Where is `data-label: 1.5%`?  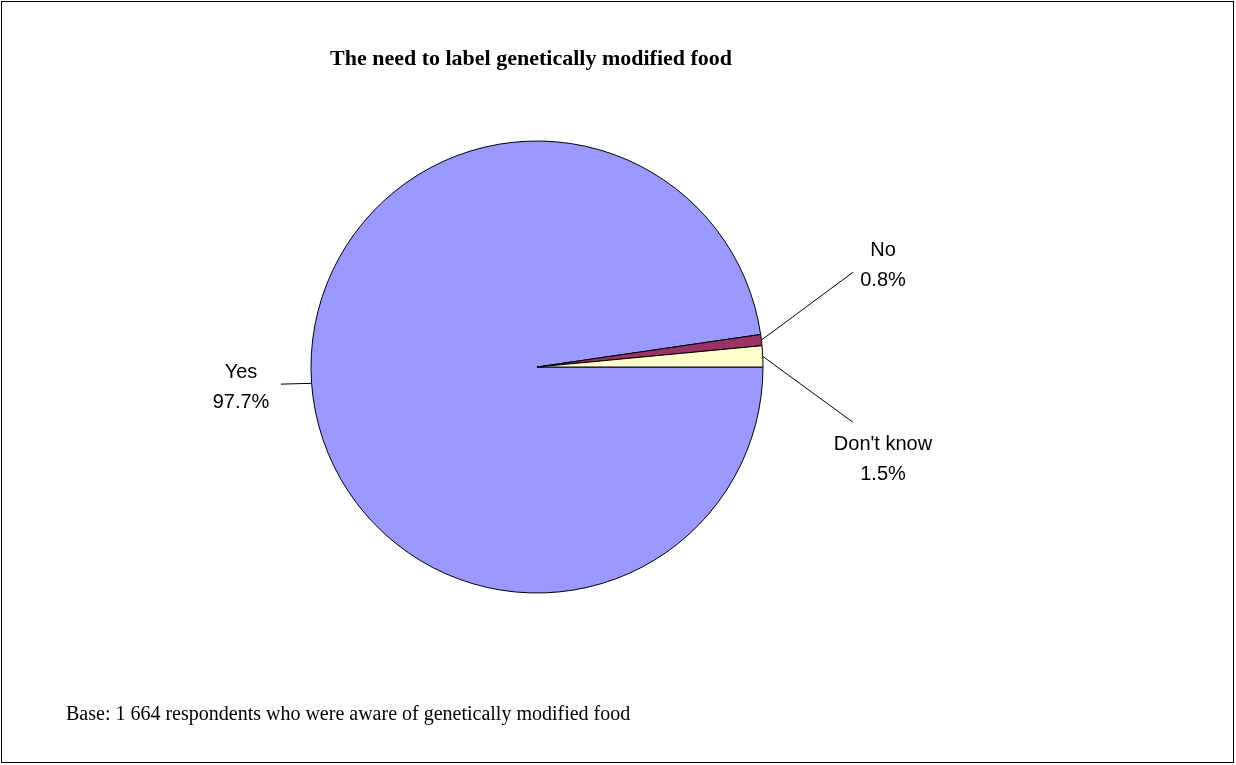 data-label: 1.5% is located at coordinates (883, 473).